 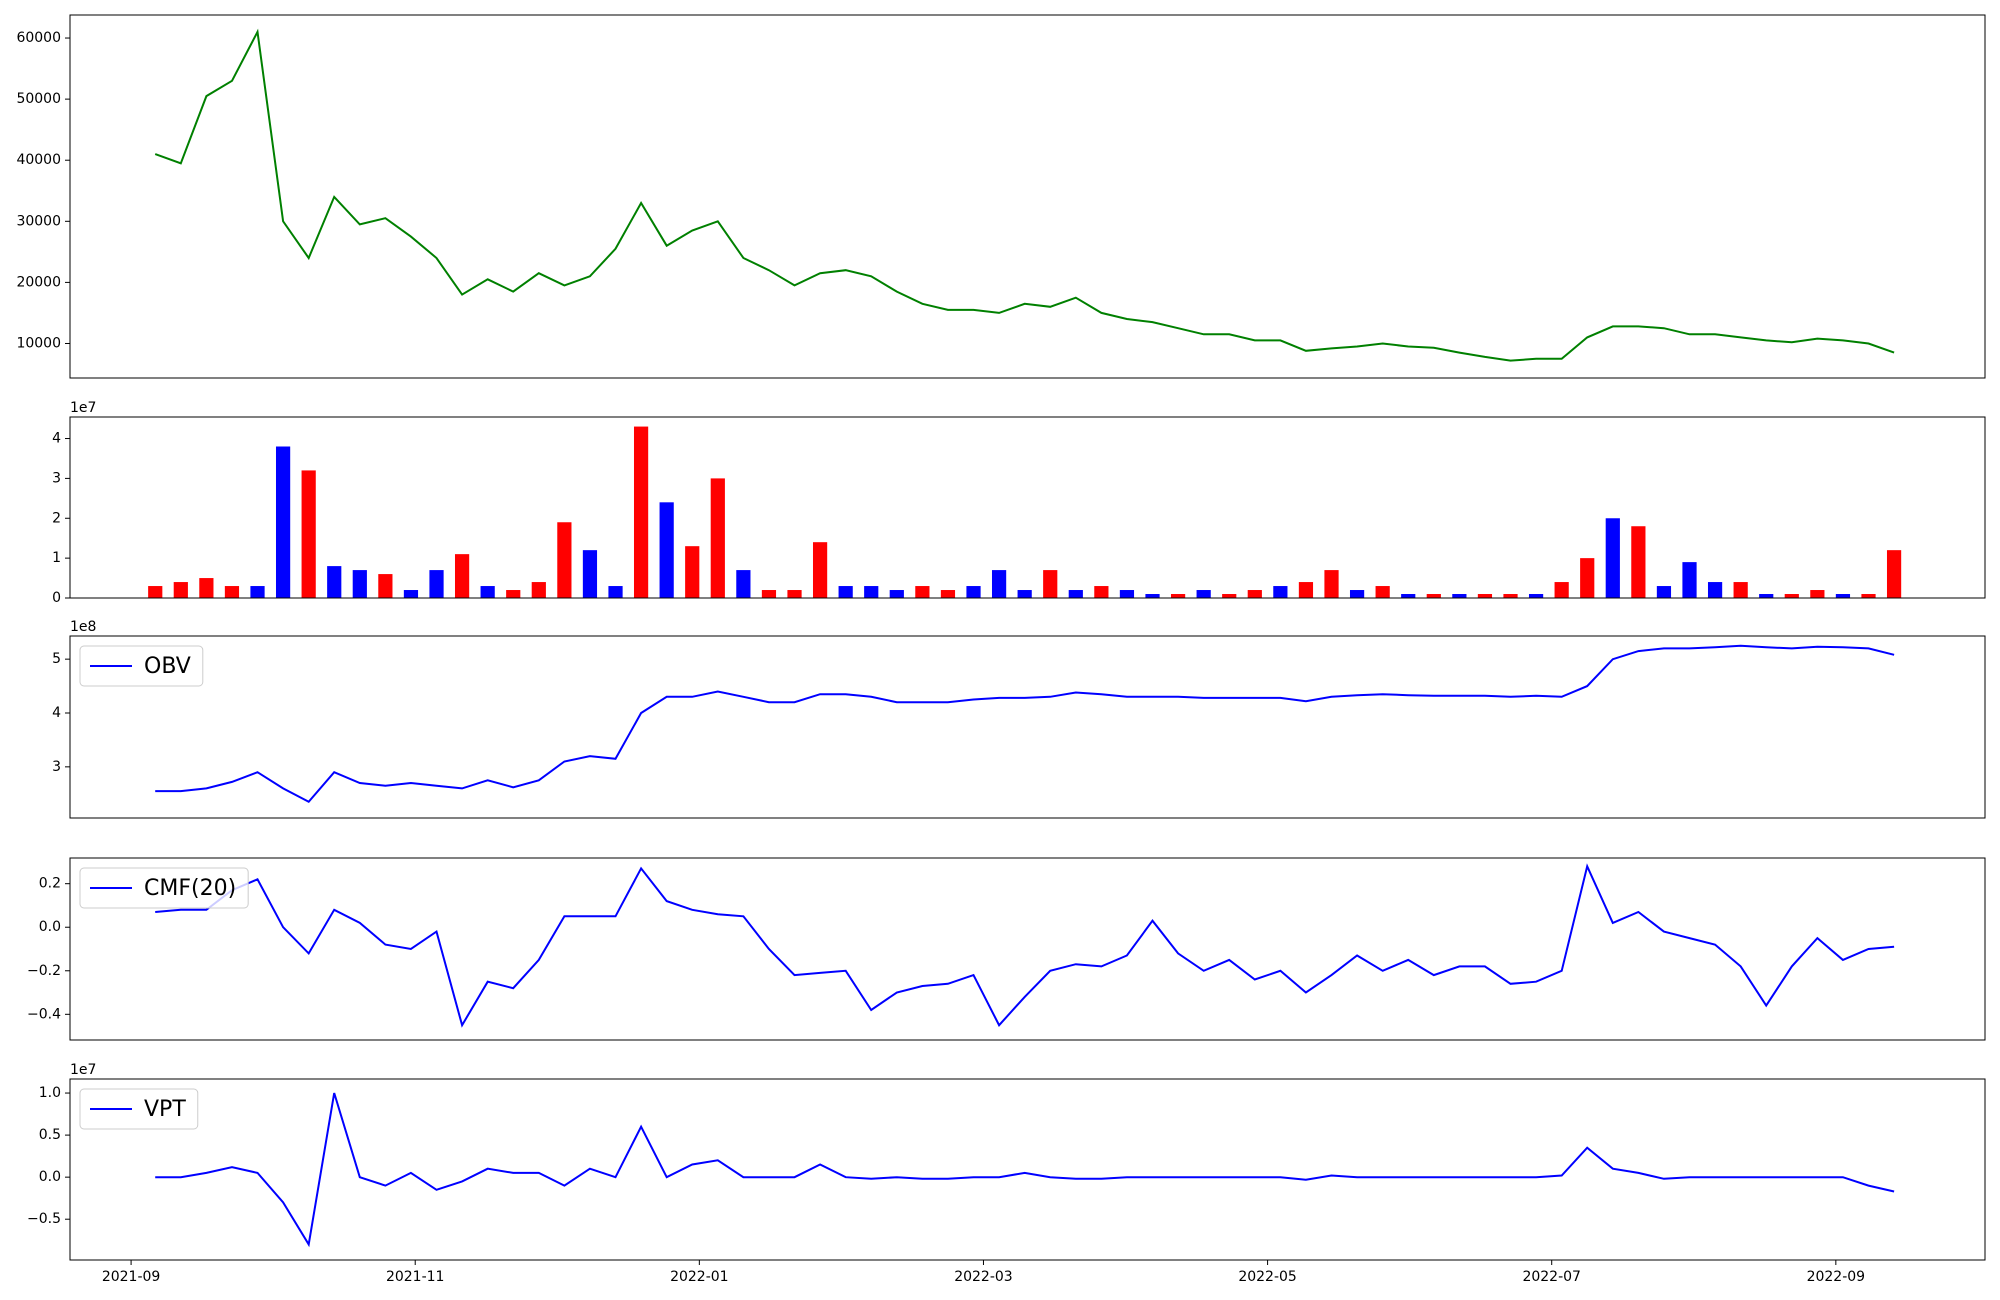 I want to click on x-tick-label: 2021-11, so click(x=415, y=1277).